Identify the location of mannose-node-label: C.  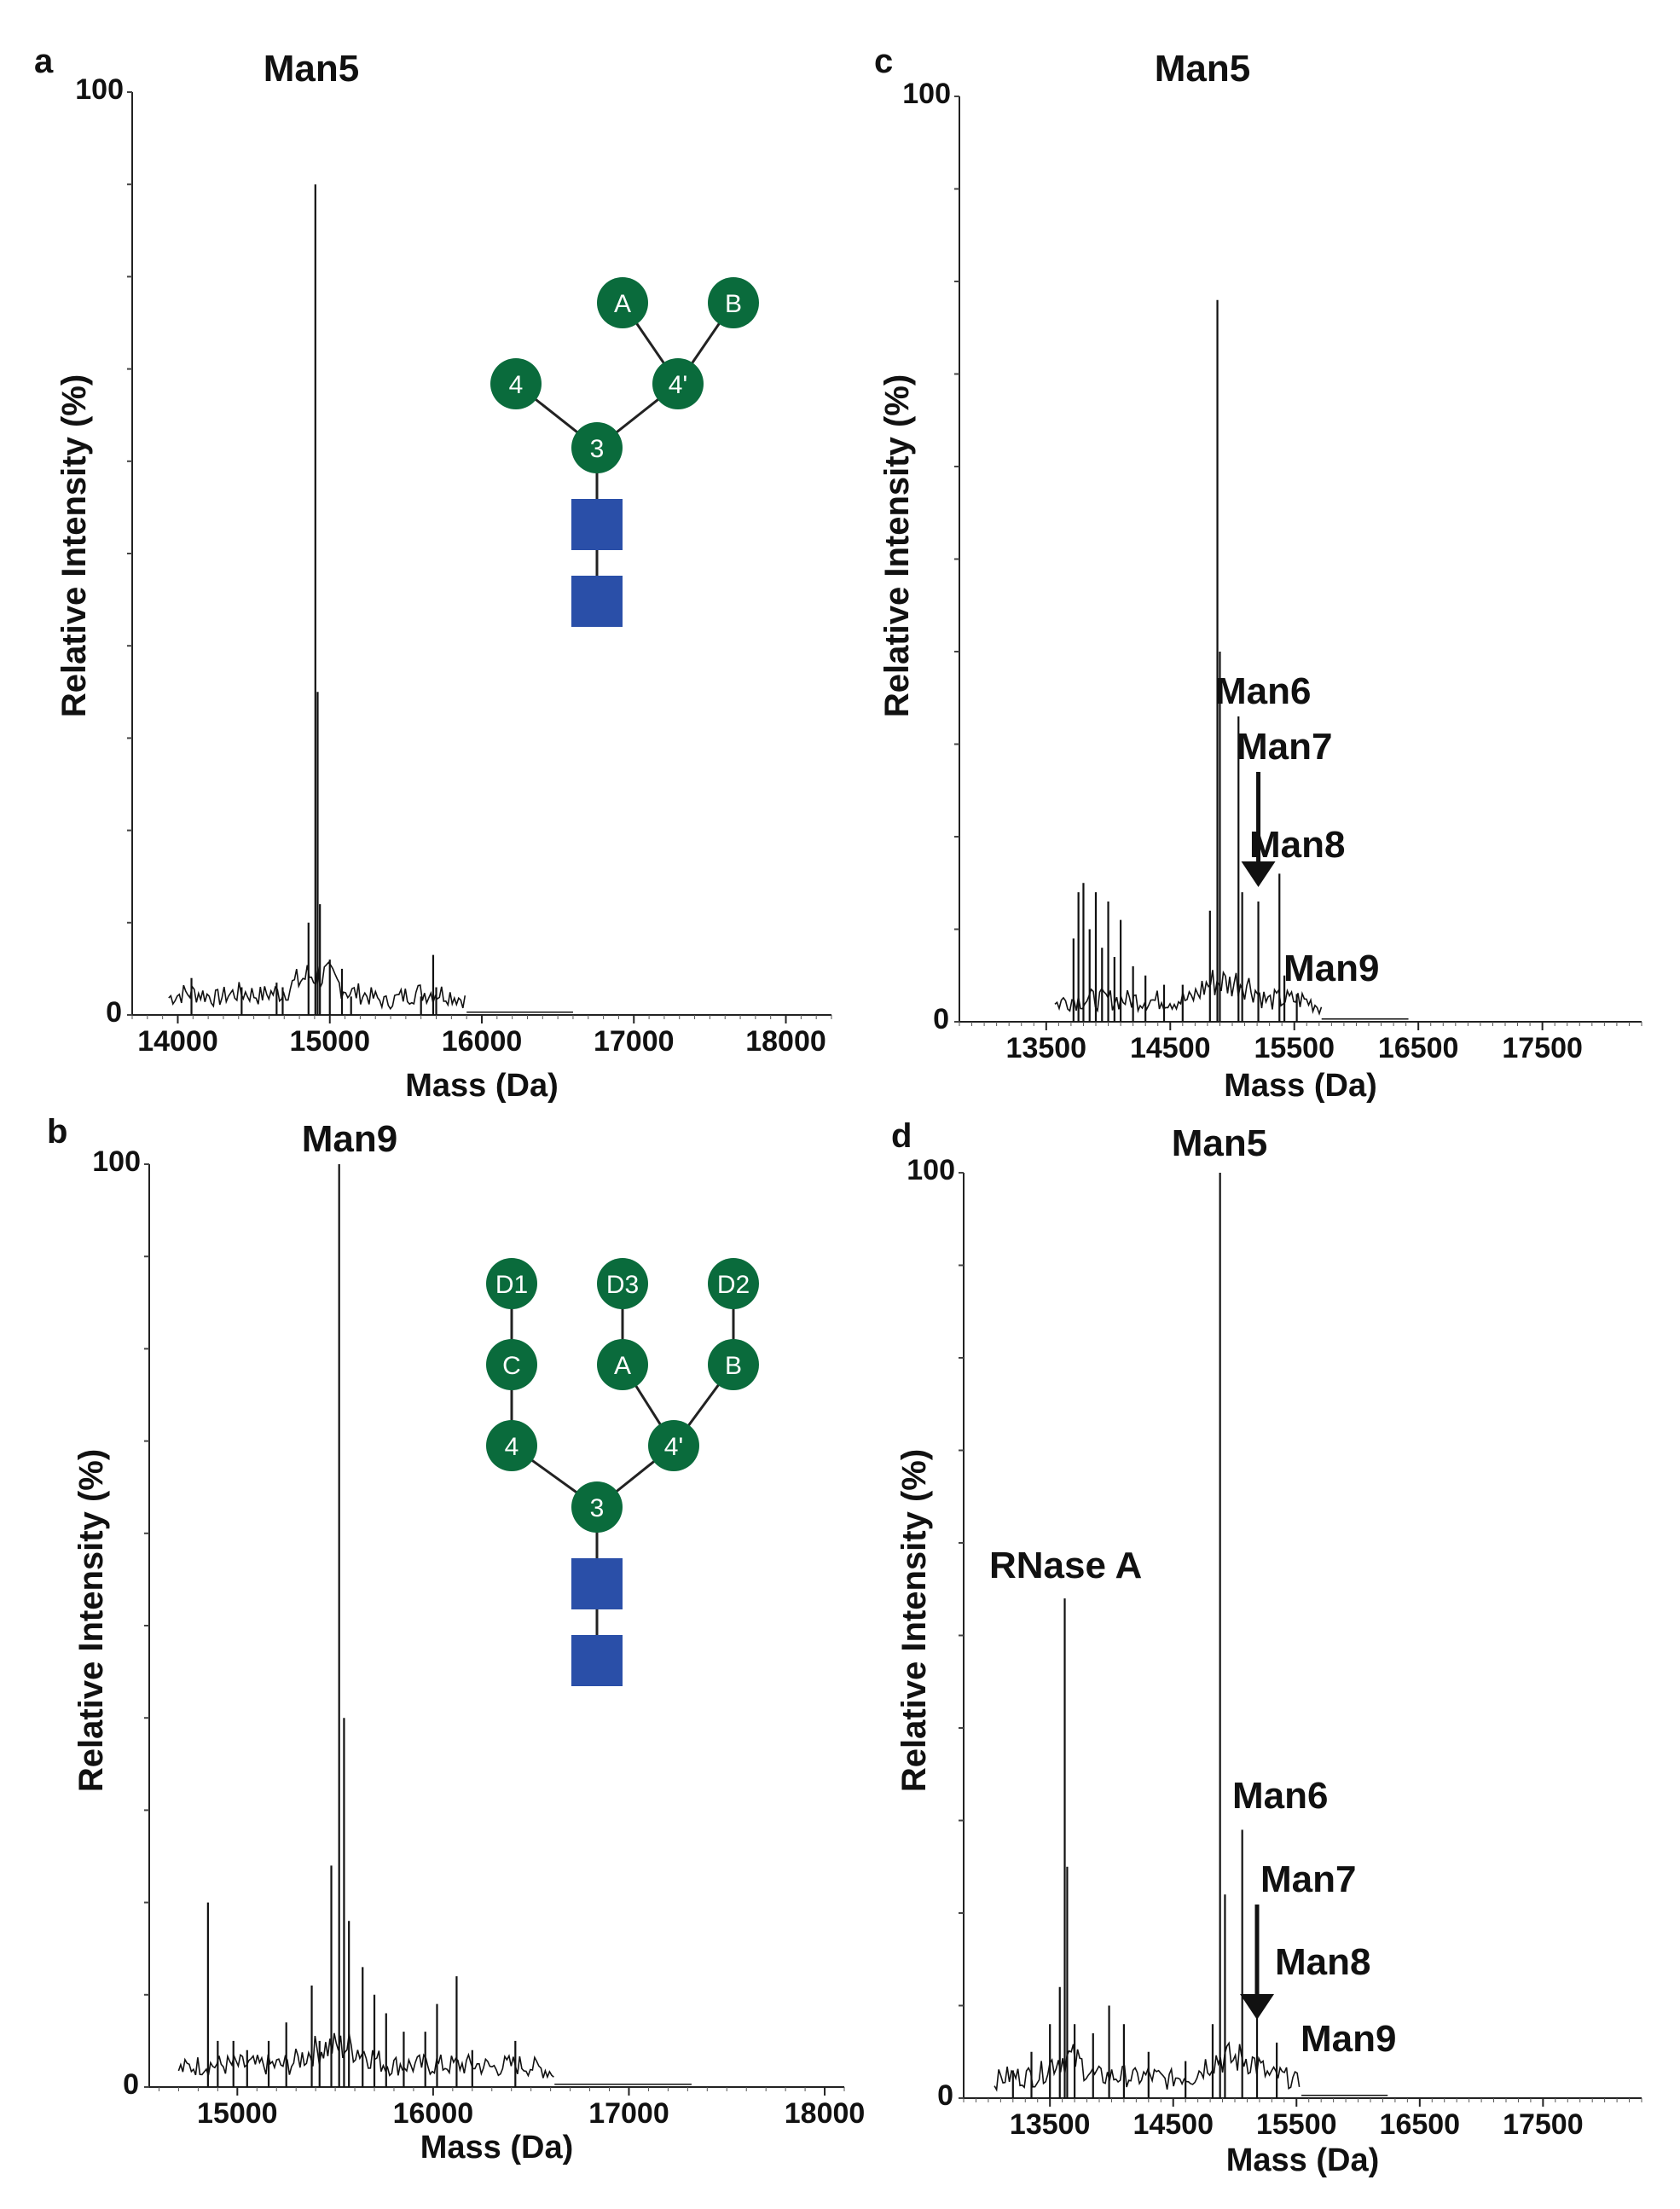
(512, 1366).